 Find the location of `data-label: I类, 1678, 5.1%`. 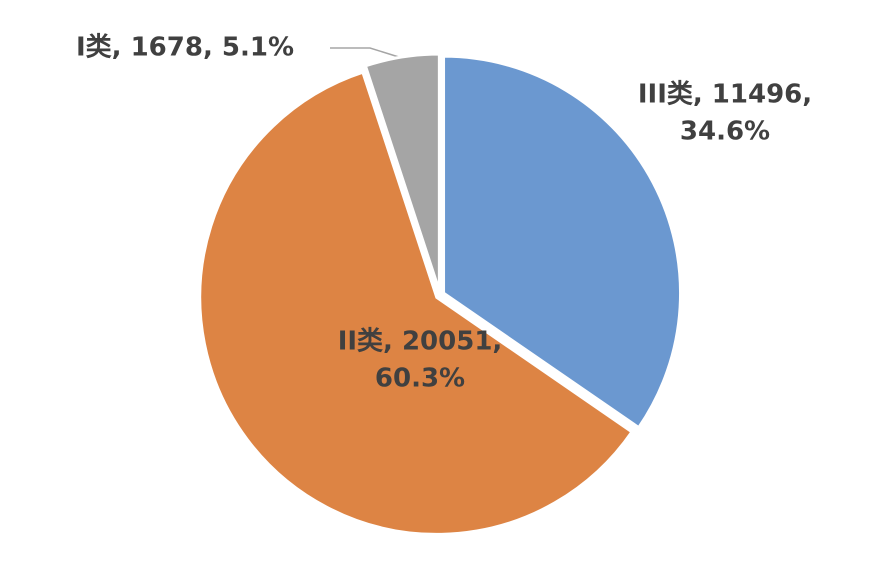

data-label: I类, 1678, 5.1% is located at coordinates (185, 48).